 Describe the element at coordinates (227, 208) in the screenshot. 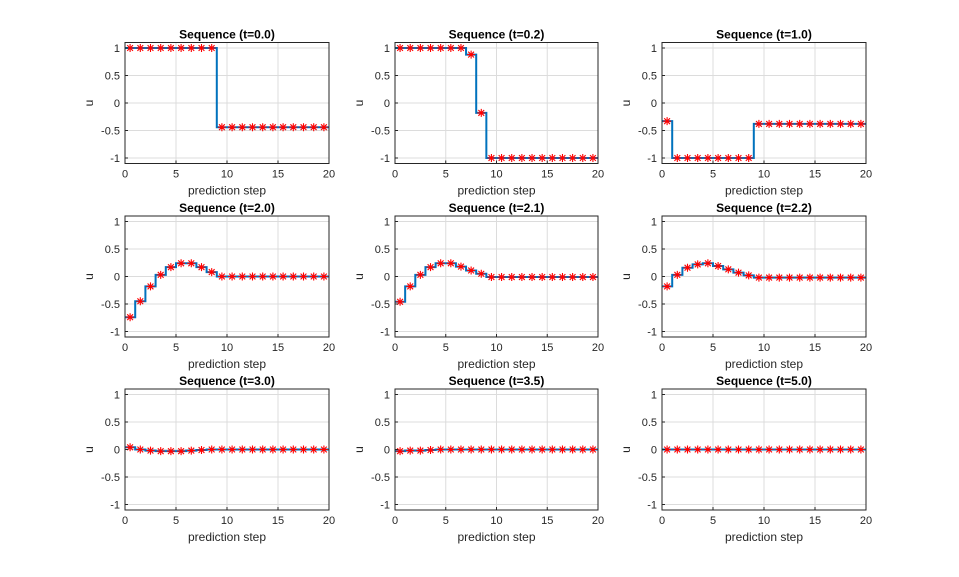

I see `subplot-title: Sequence (t=2.0)` at that location.